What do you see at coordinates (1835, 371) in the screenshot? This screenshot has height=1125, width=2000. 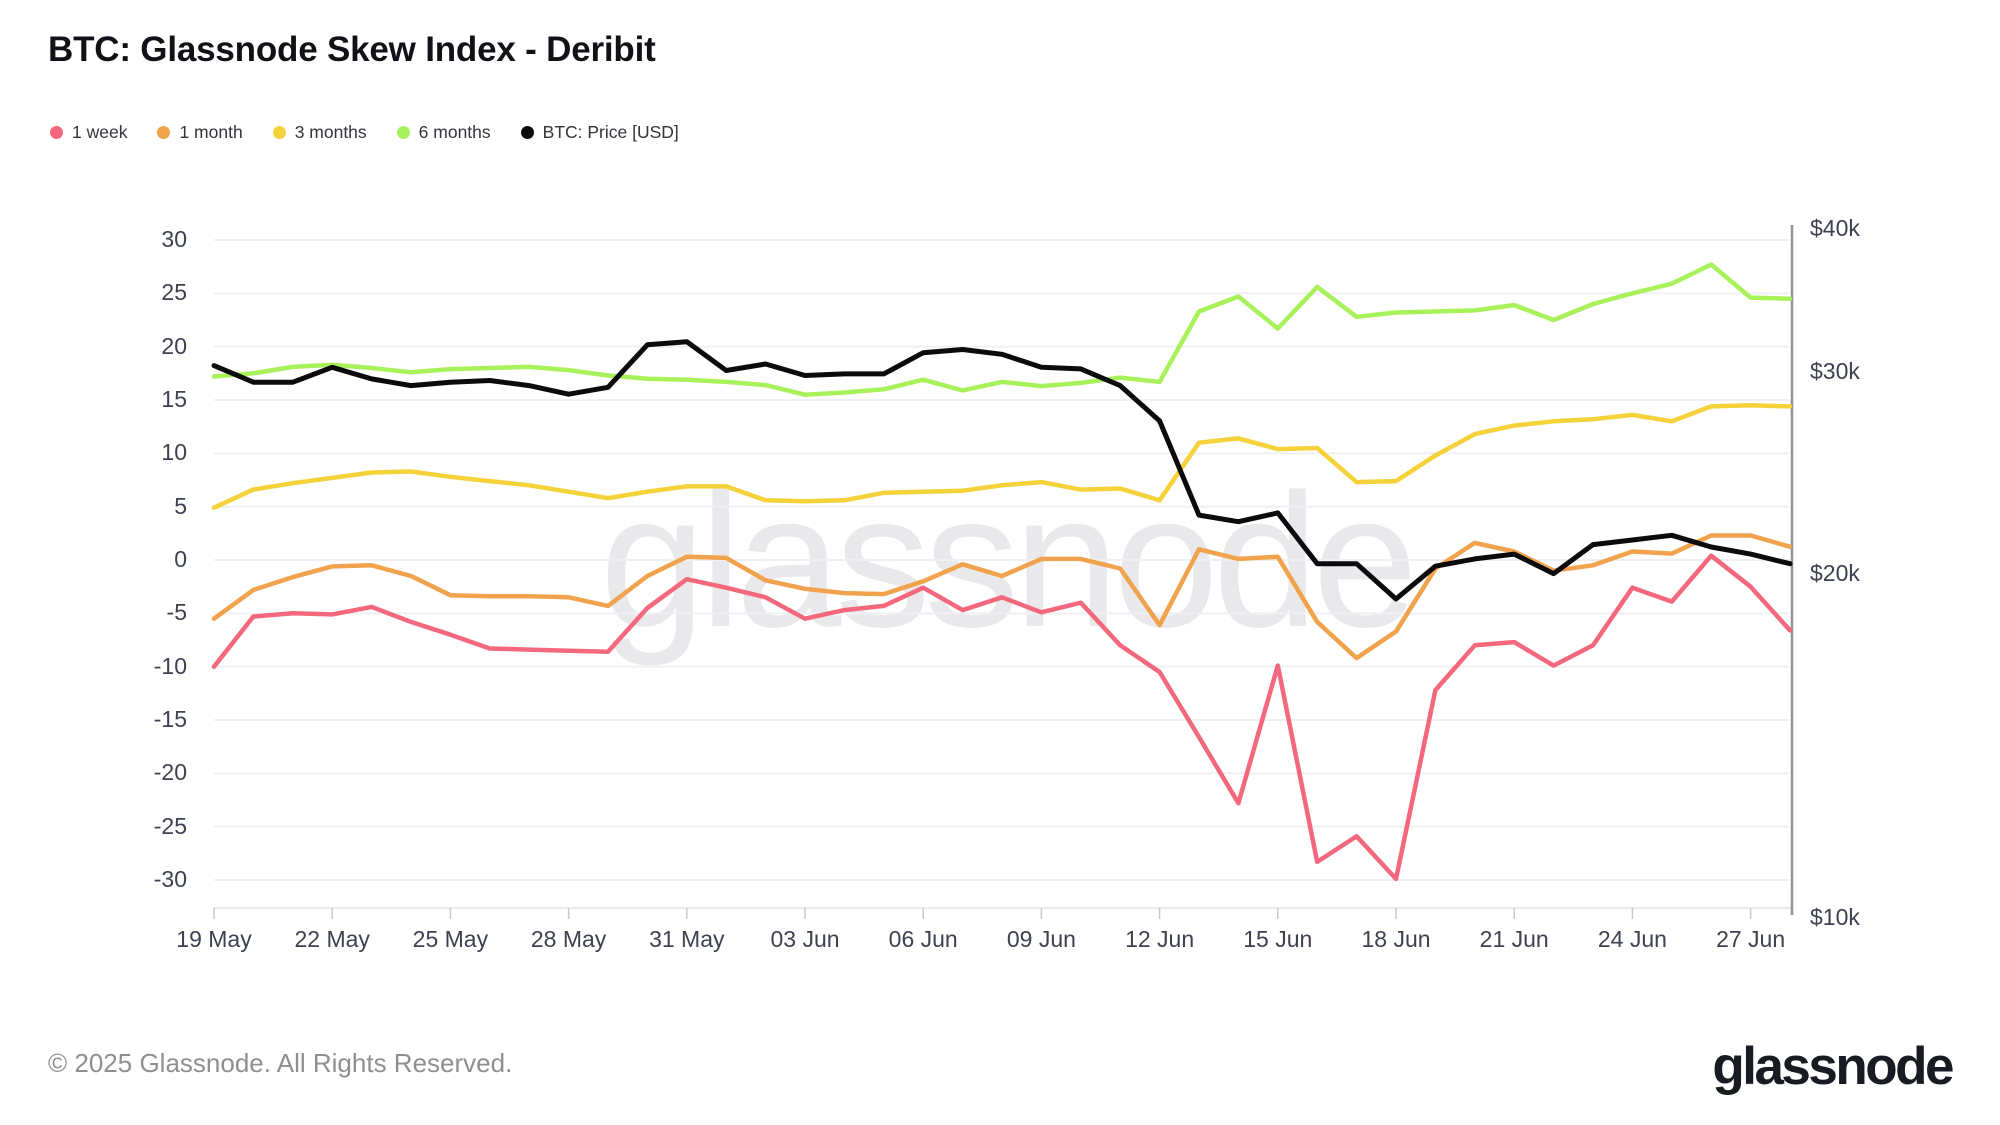 I see `right-axis-tick-label: $30k` at bounding box center [1835, 371].